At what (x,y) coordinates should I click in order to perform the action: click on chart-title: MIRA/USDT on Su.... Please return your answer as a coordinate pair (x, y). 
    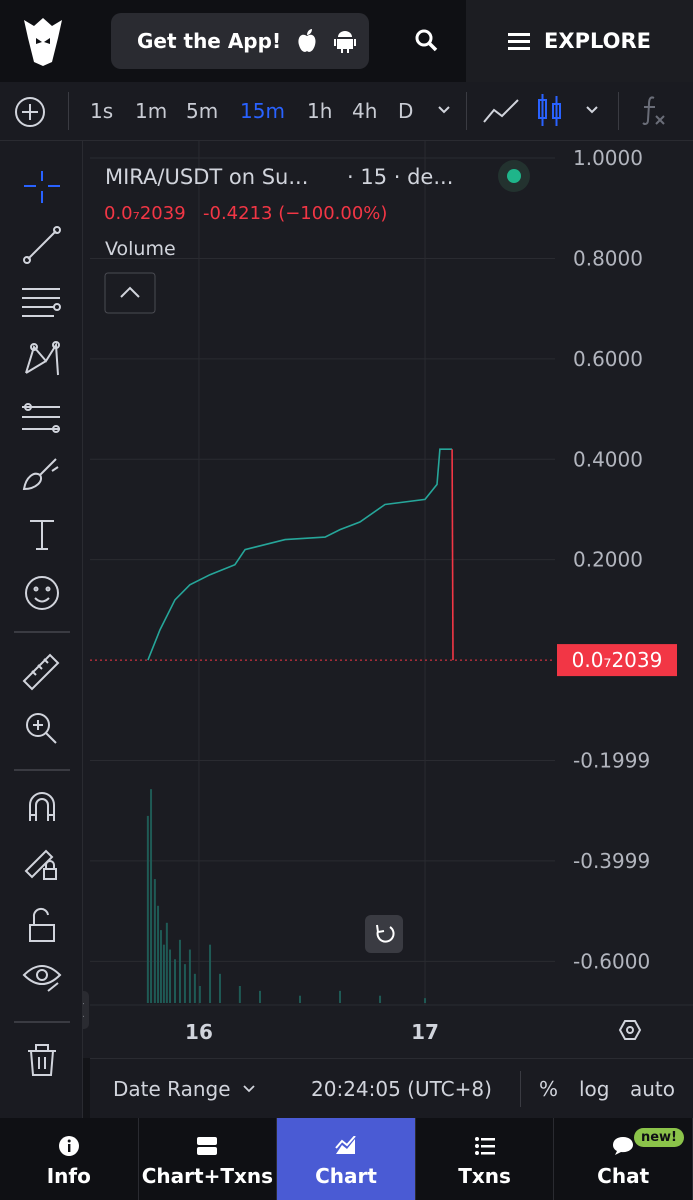
    Looking at the image, I should click on (206, 177).